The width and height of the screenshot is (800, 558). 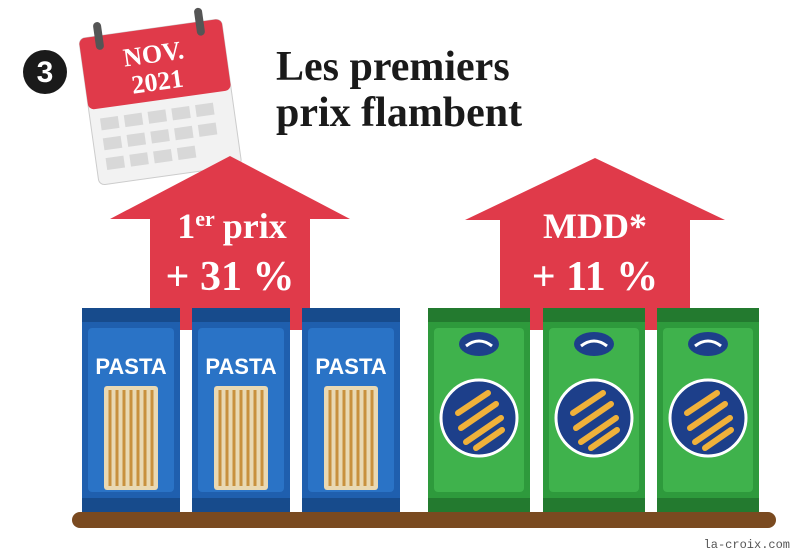 I want to click on title-line: Les premiers, so click(x=393, y=67).